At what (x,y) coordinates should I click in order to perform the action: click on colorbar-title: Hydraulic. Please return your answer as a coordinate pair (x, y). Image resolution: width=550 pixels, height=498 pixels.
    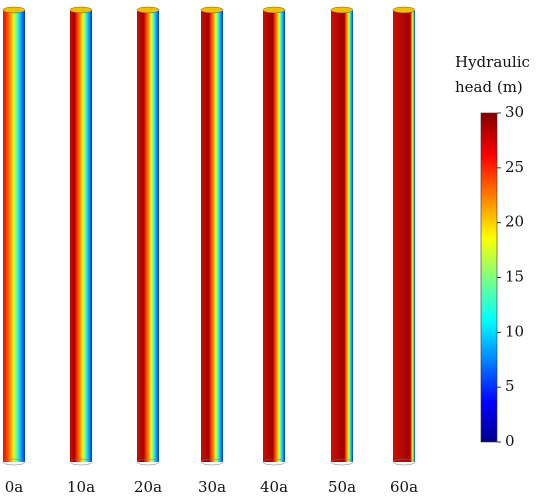
    Looking at the image, I should click on (492, 62).